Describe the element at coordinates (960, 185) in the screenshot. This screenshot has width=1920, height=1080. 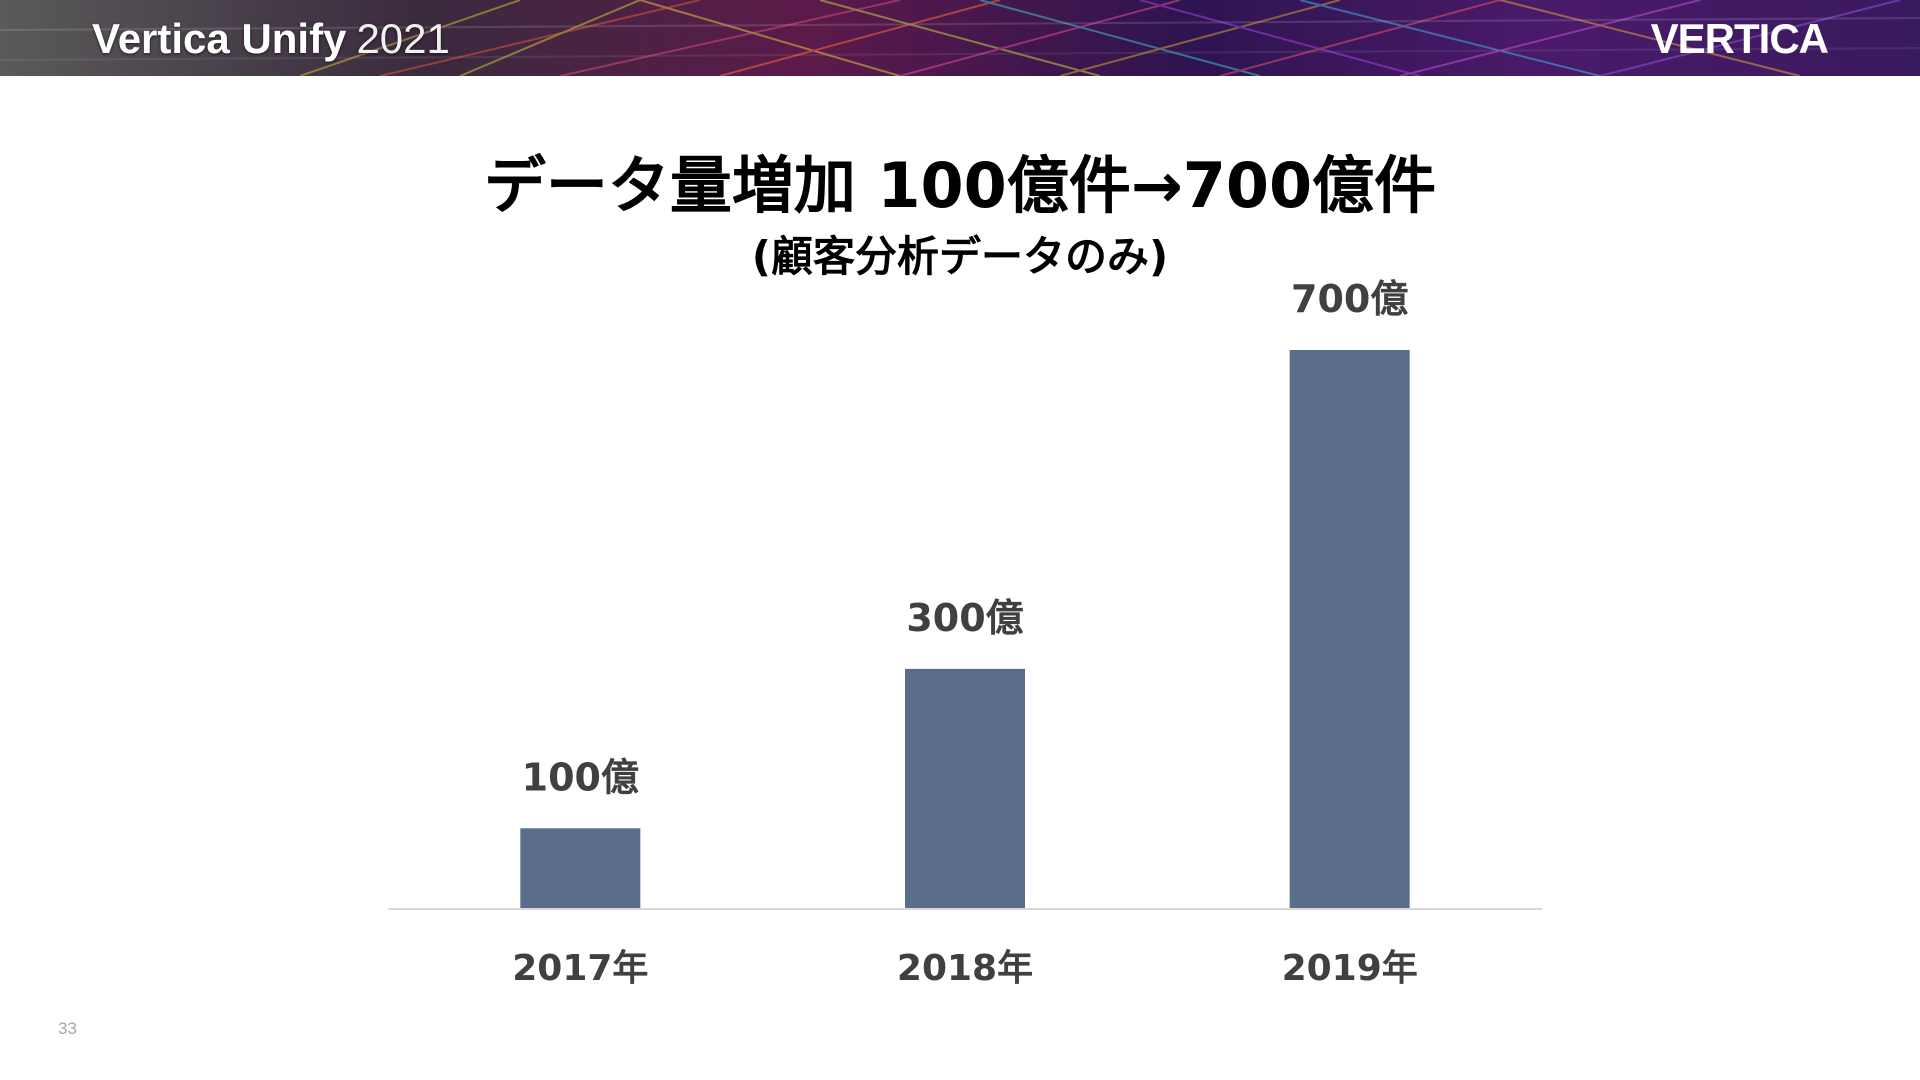
I see `chart-title: データ量増加 100億件→700億件` at that location.